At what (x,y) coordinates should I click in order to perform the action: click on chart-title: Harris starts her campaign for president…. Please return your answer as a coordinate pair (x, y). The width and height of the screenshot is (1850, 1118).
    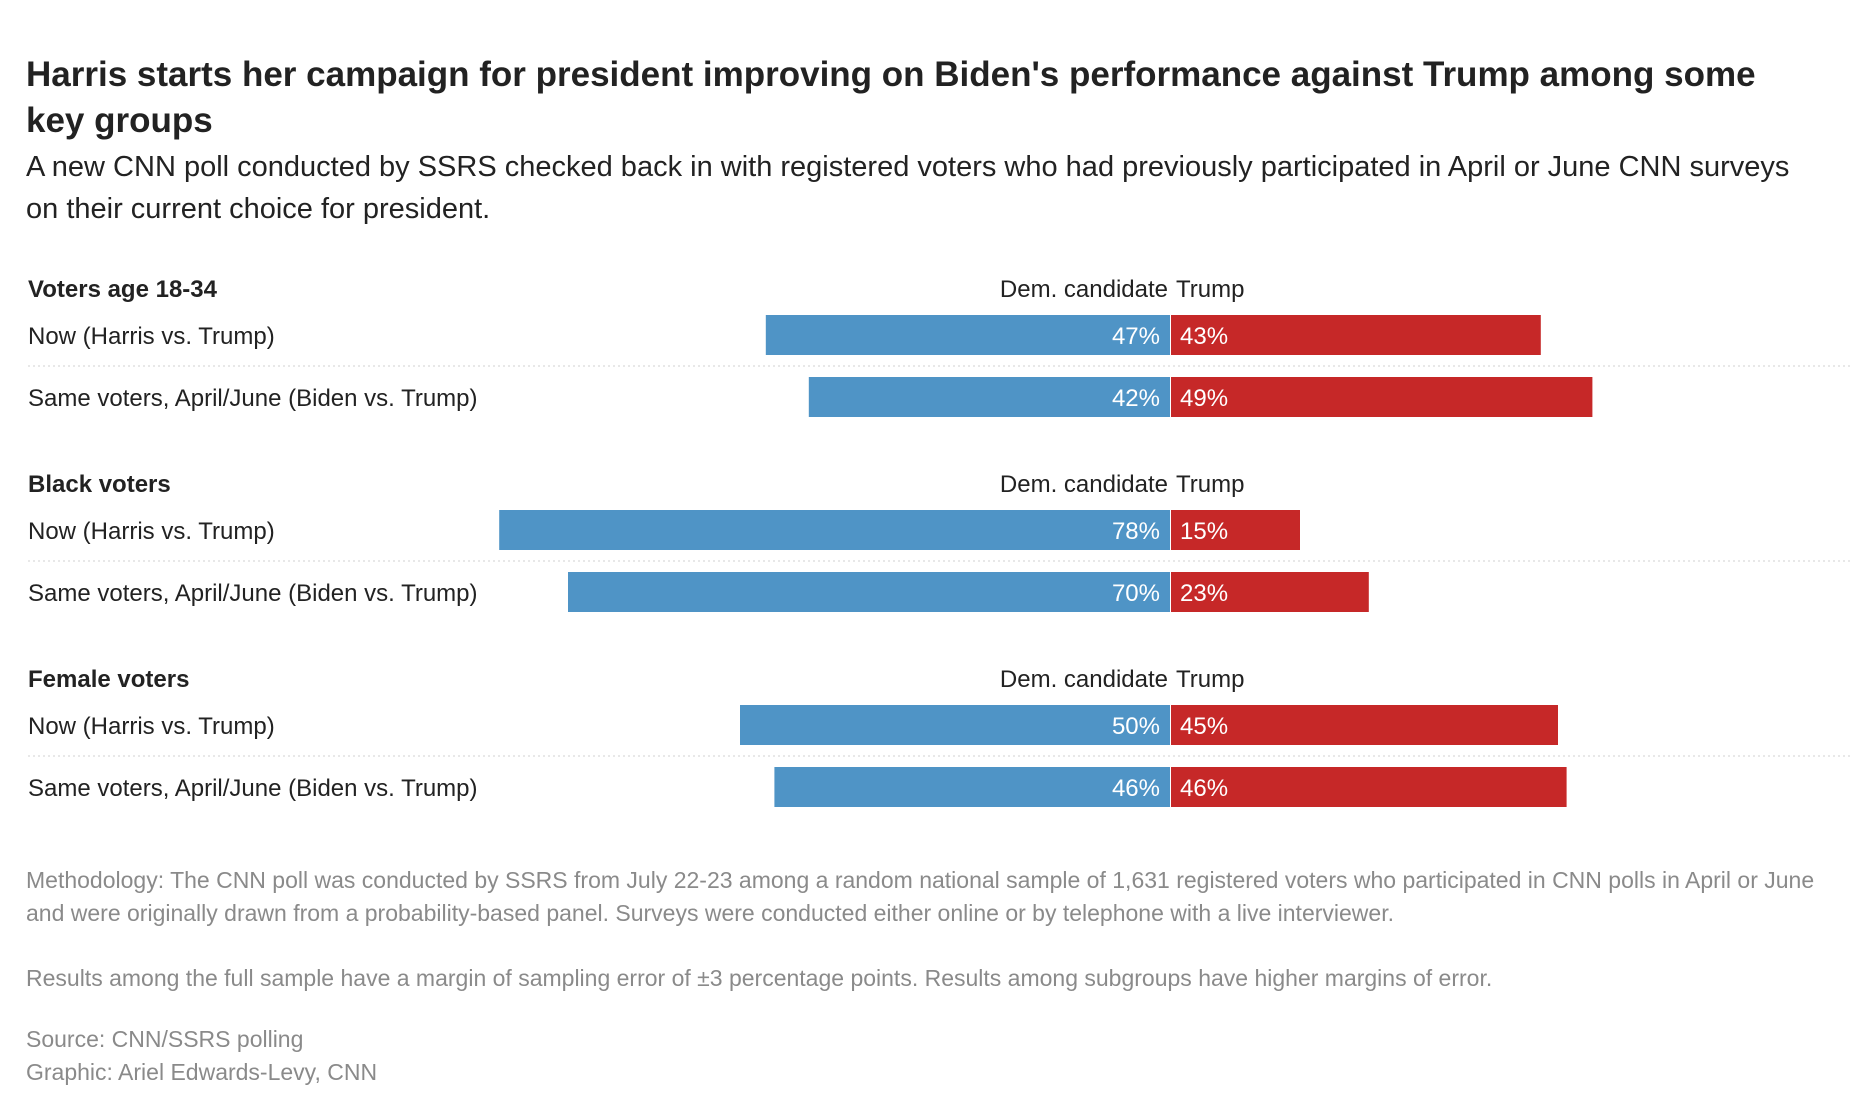
    Looking at the image, I should click on (891, 97).